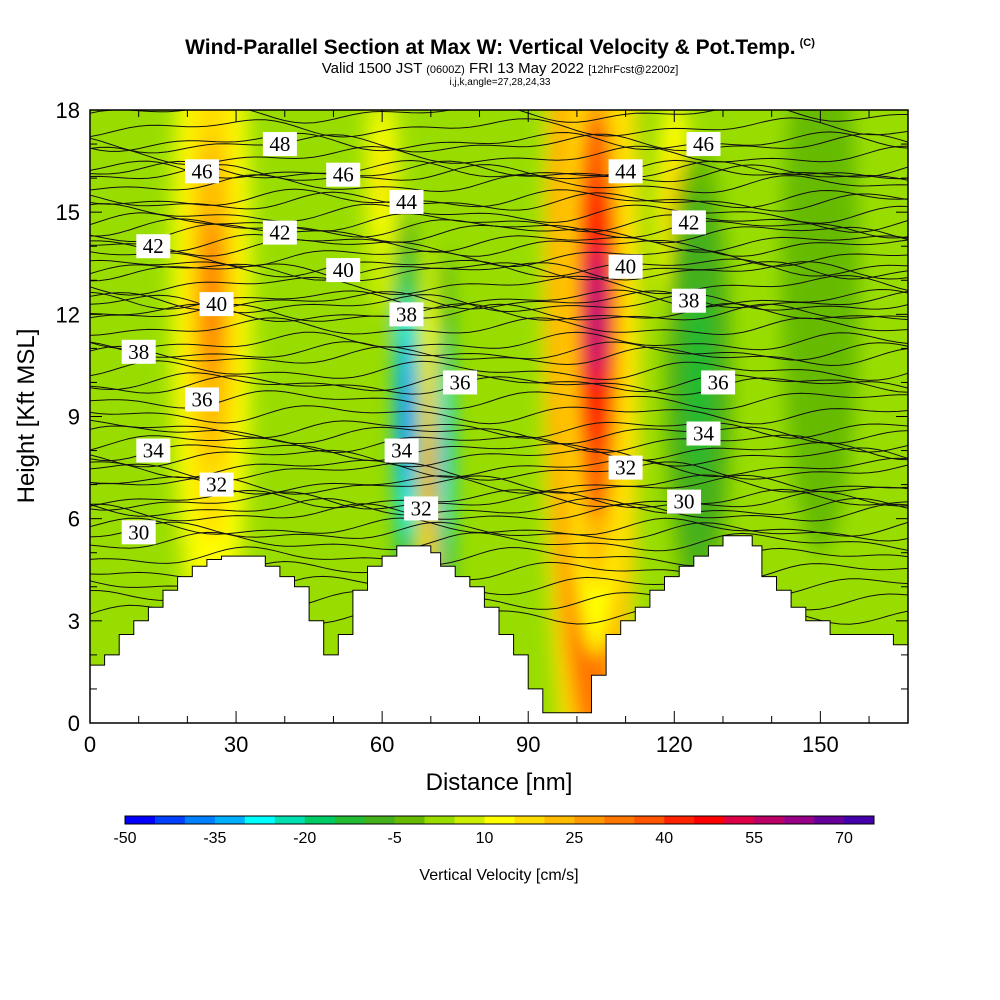  Describe the element at coordinates (201, 171) in the screenshot. I see `contour-label-46: 46` at that location.